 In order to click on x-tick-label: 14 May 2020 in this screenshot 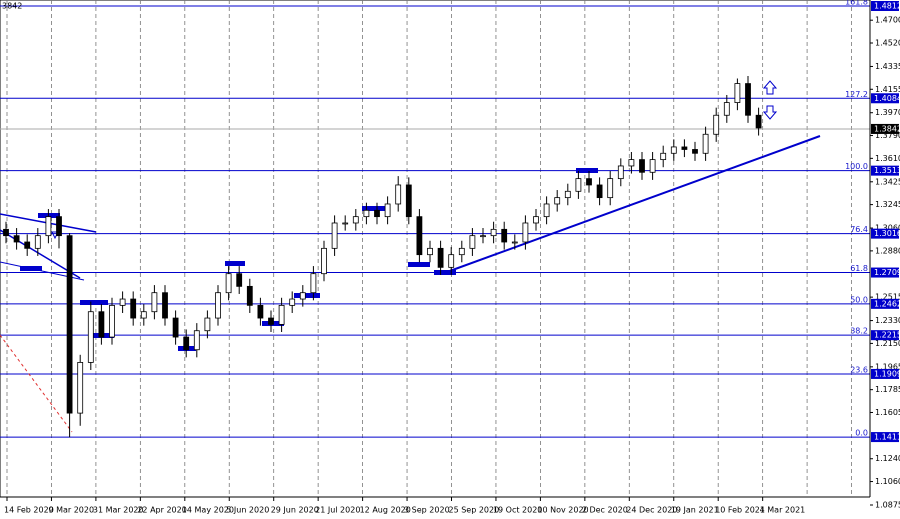, I will do `click(208, 510)`.